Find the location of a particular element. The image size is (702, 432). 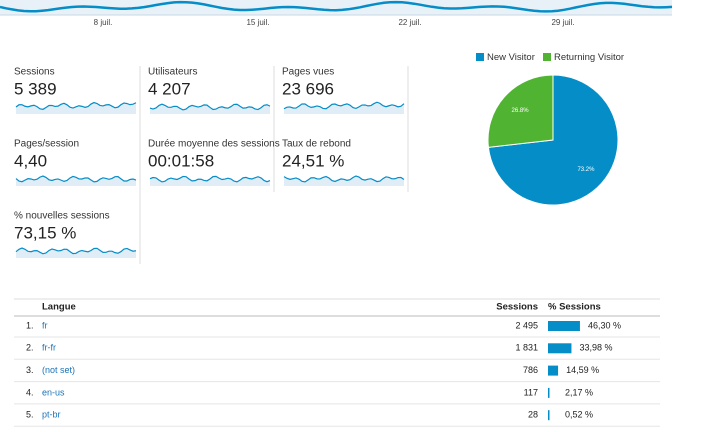

slice-label: 26.8% is located at coordinates (521, 111).